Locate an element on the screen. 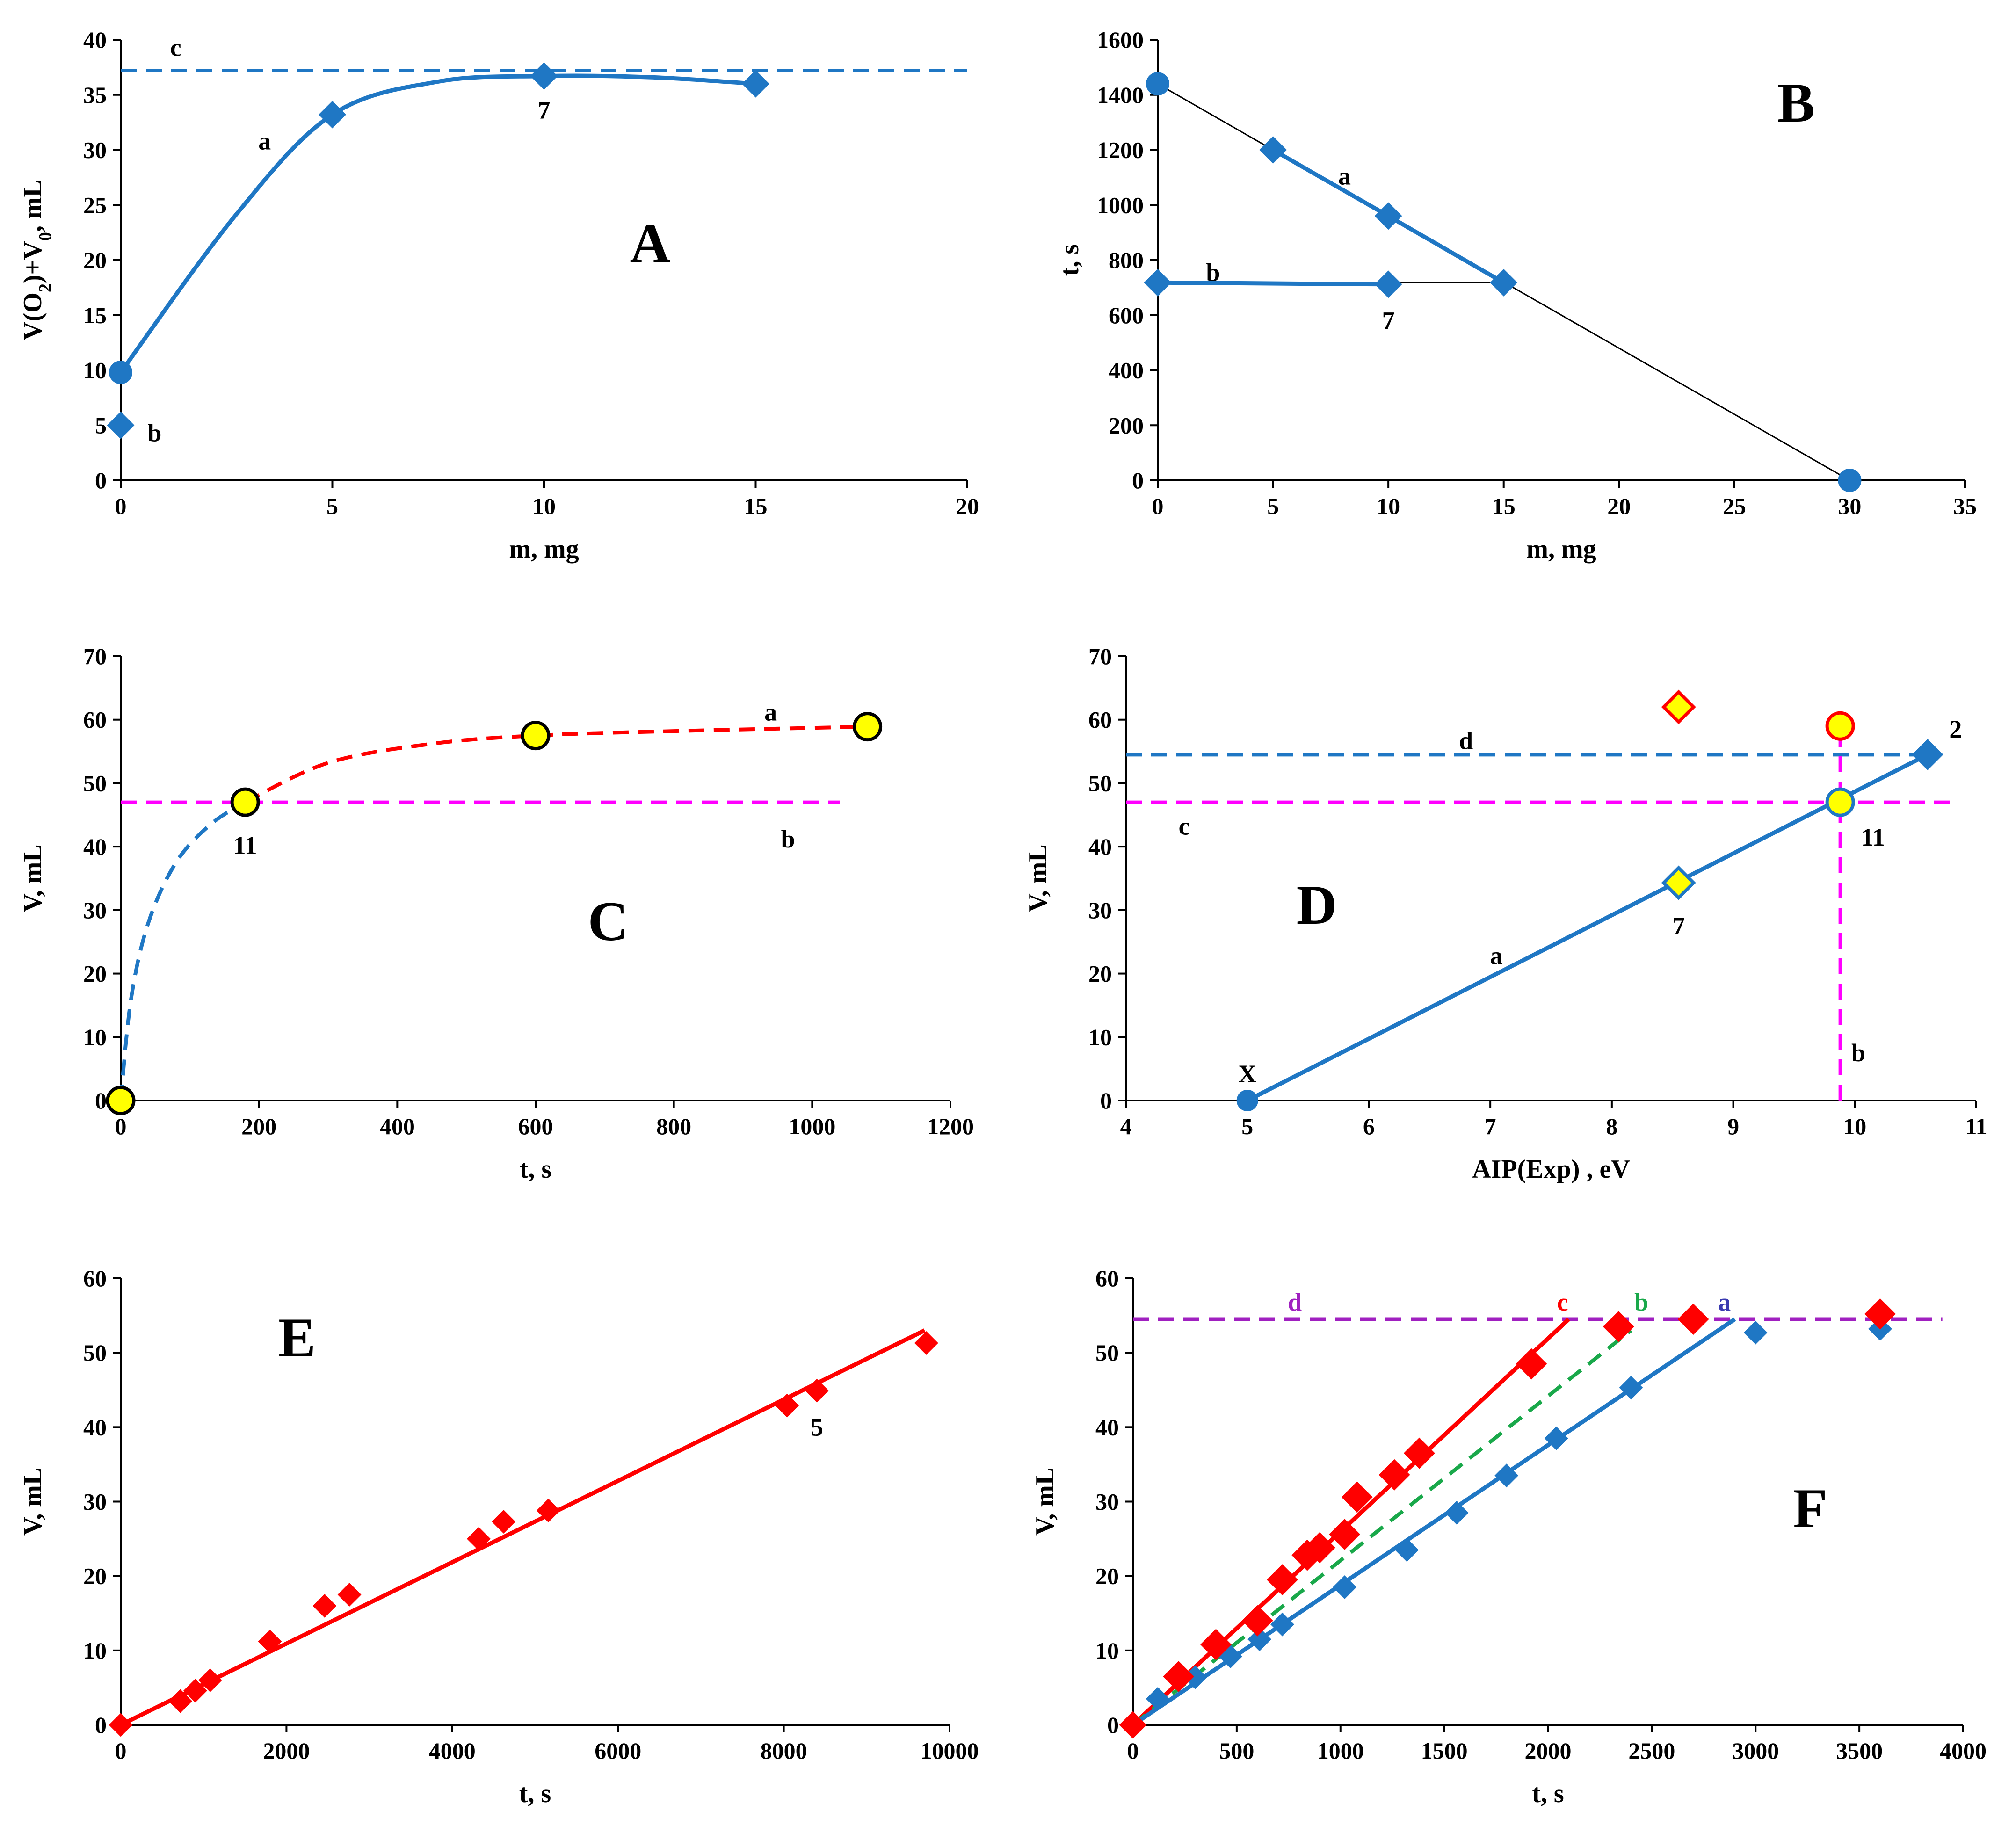 This screenshot has height=1847, width=2016. x-tick-label: 1200 is located at coordinates (951, 1126).